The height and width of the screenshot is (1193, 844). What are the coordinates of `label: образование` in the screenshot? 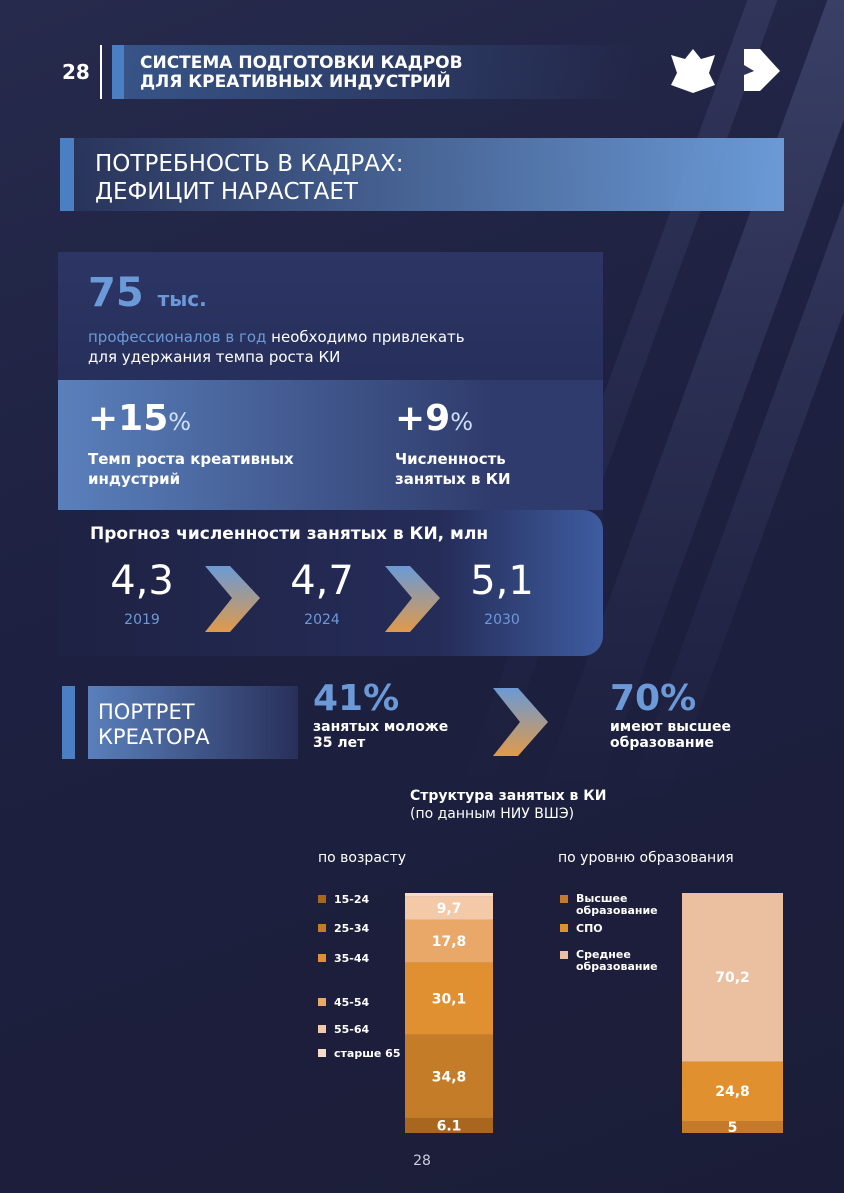 It's located at (662, 743).